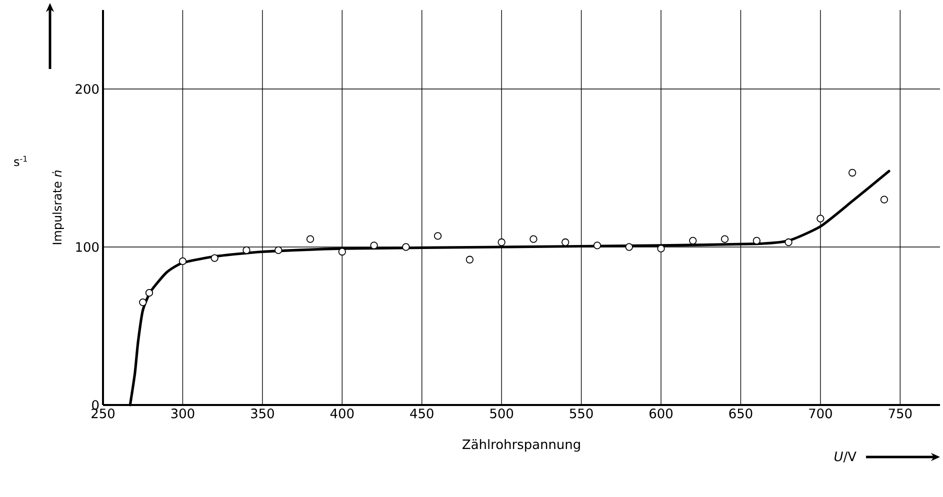 The image size is (943, 497). I want to click on x-tick-label: 350, so click(262, 413).